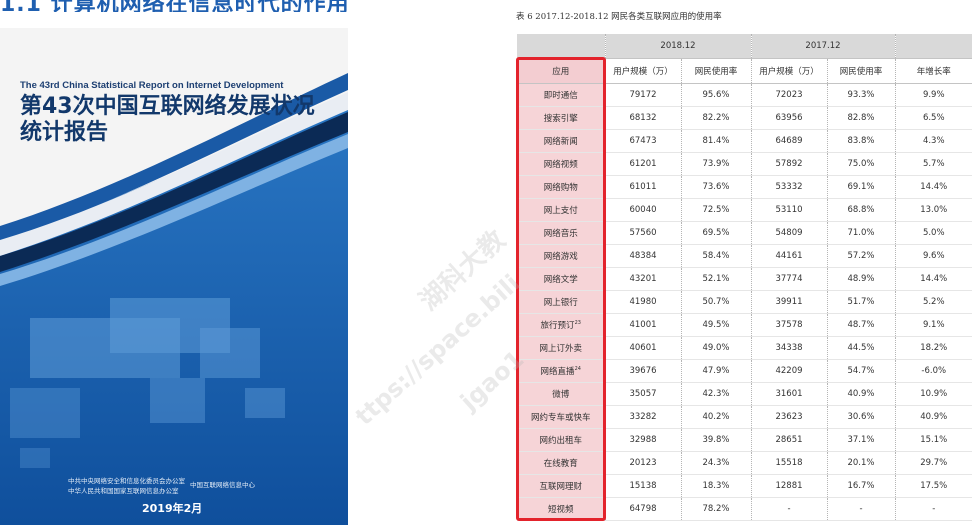  Describe the element at coordinates (788, 141) in the screenshot. I see `cell-users-2017: 64689` at that location.